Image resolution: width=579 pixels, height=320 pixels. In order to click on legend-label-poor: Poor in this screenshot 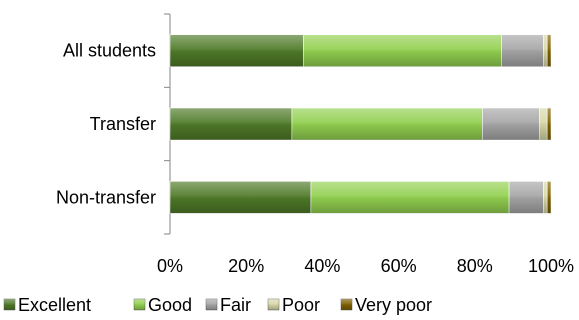, I will do `click(301, 305)`.